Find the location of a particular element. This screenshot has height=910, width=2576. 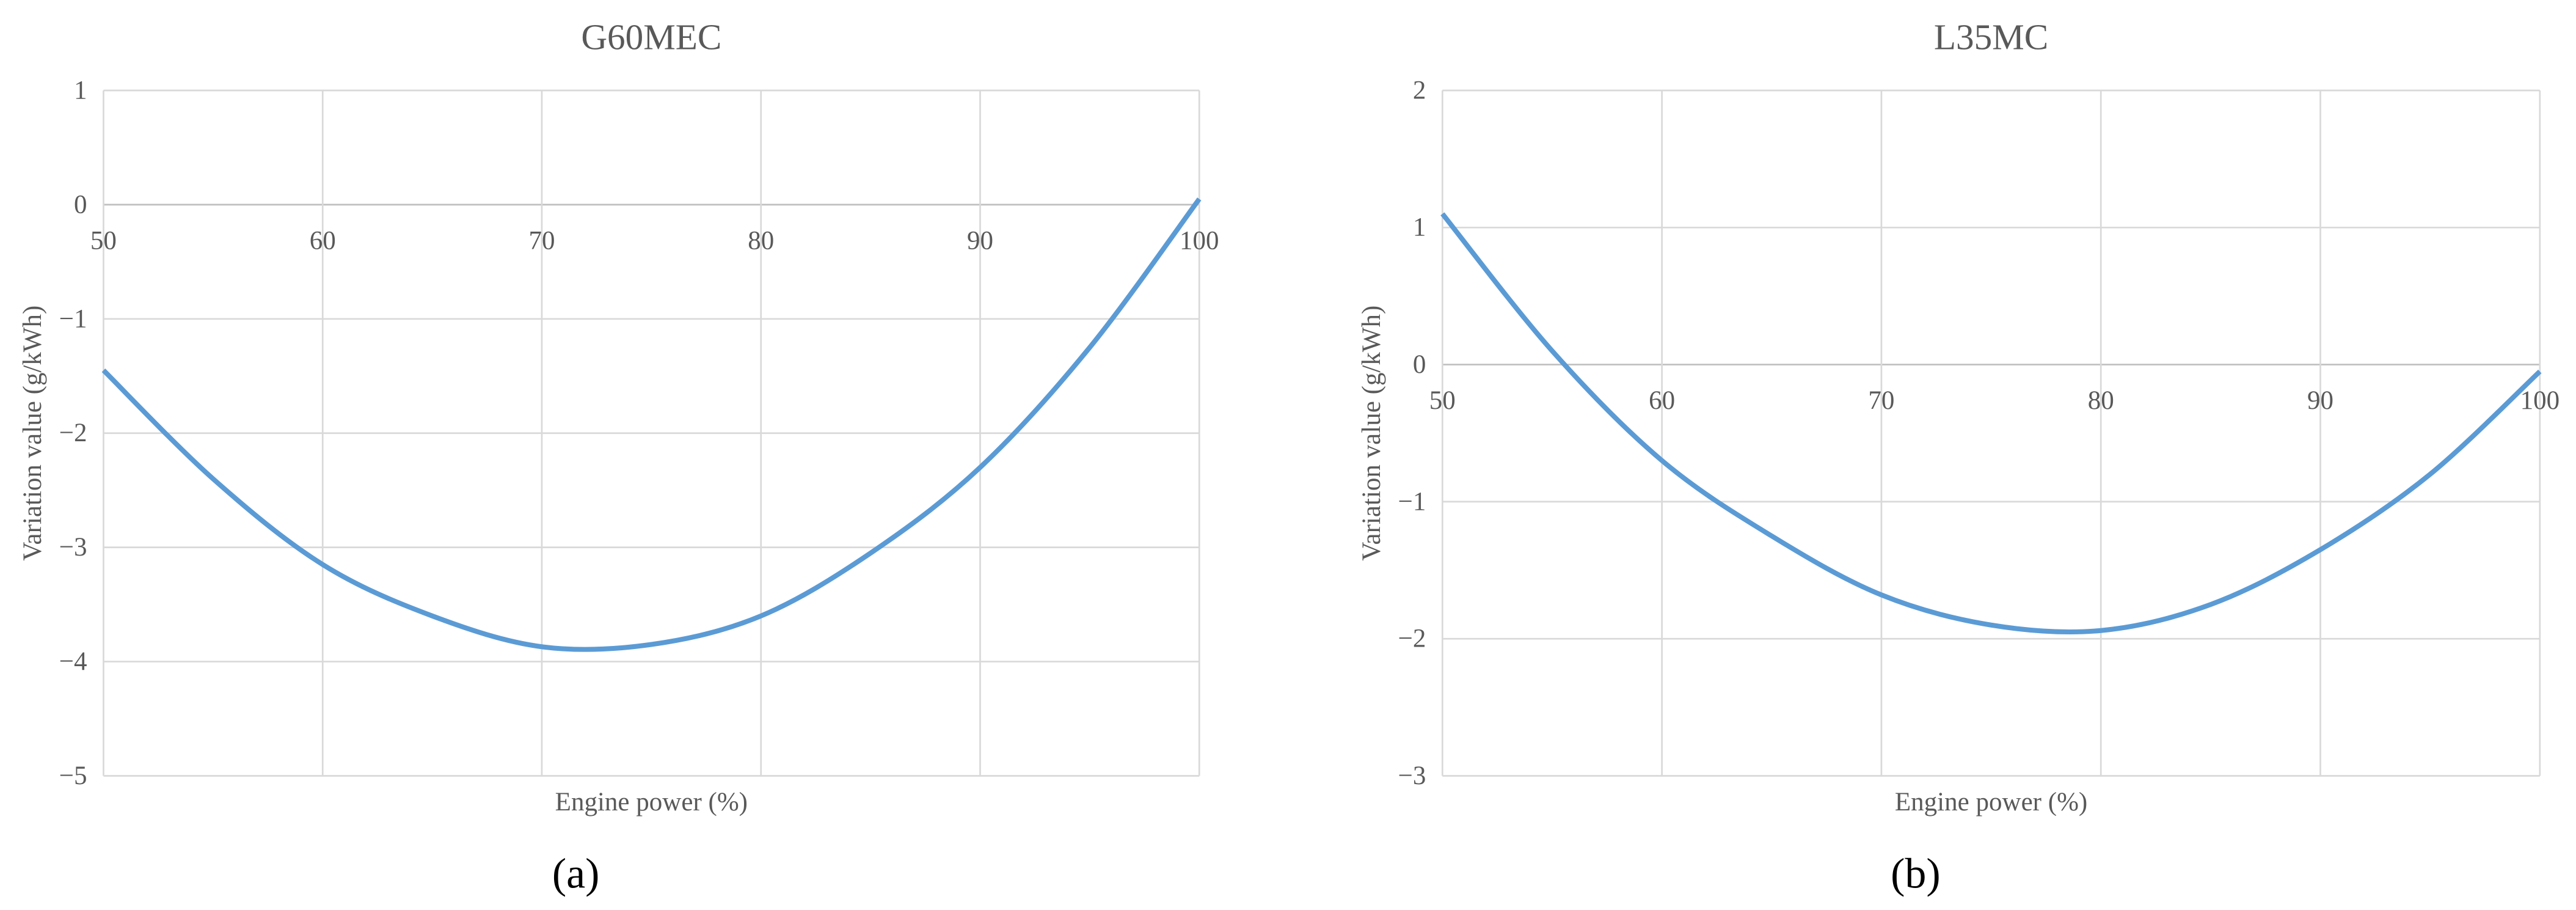

chart-title: L35MC is located at coordinates (1991, 37).